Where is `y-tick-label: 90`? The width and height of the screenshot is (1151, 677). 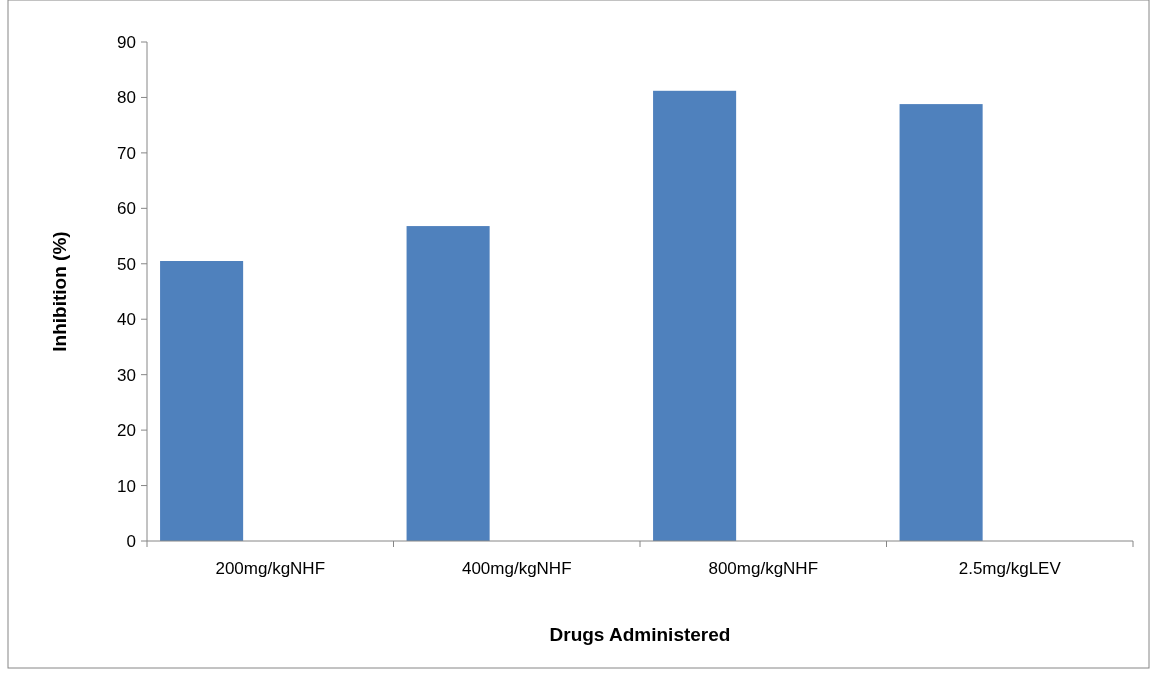 y-tick-label: 90 is located at coordinates (126, 42).